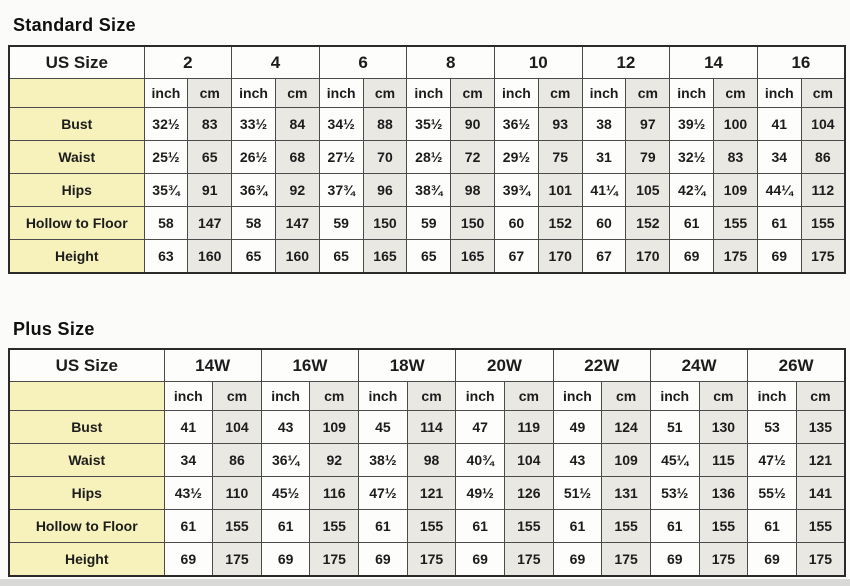  Describe the element at coordinates (504, 365) in the screenshot. I see `size-header: 20W` at that location.